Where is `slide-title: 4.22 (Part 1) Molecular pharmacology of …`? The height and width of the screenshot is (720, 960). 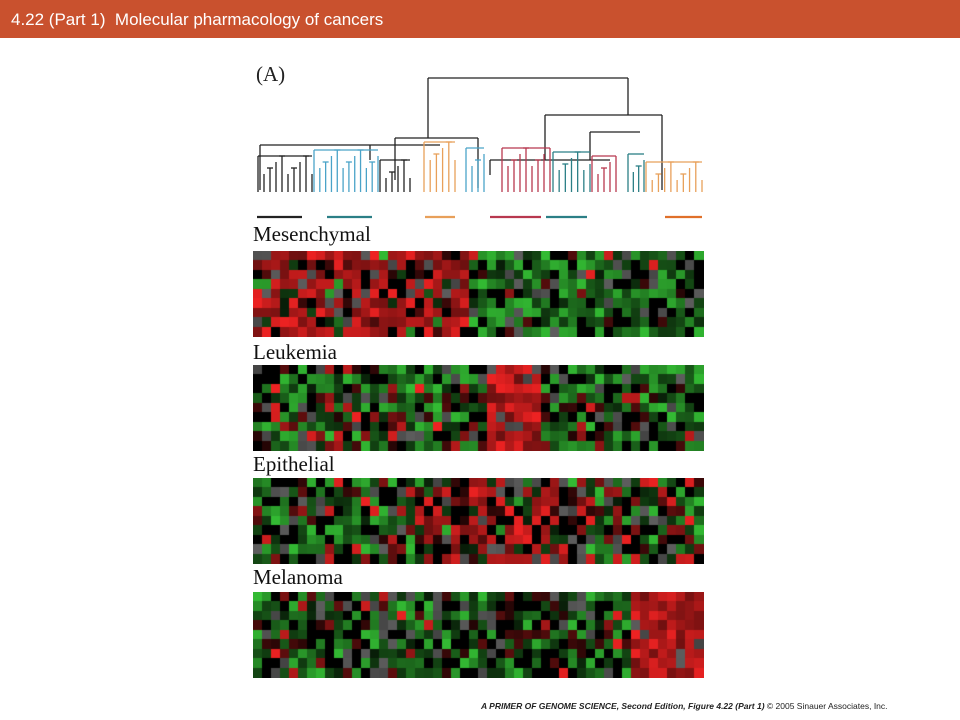 slide-title: 4.22 (Part 1) Molecular pharmacology of … is located at coordinates (197, 19).